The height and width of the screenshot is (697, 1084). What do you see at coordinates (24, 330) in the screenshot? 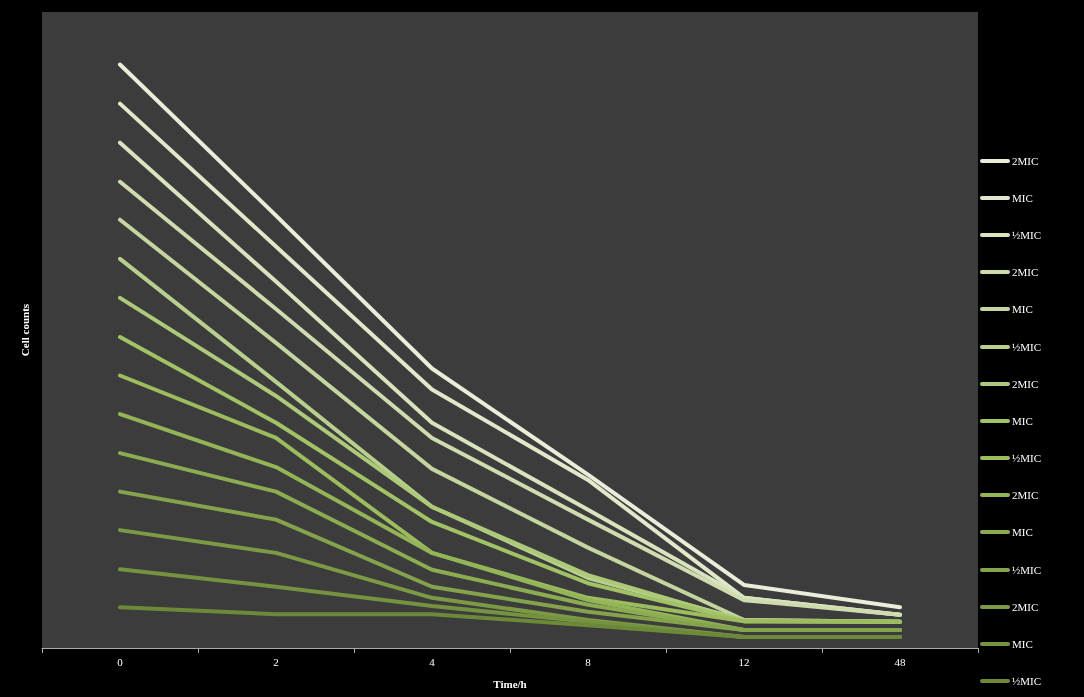
I see `y-axis-title: Cell counts` at bounding box center [24, 330].